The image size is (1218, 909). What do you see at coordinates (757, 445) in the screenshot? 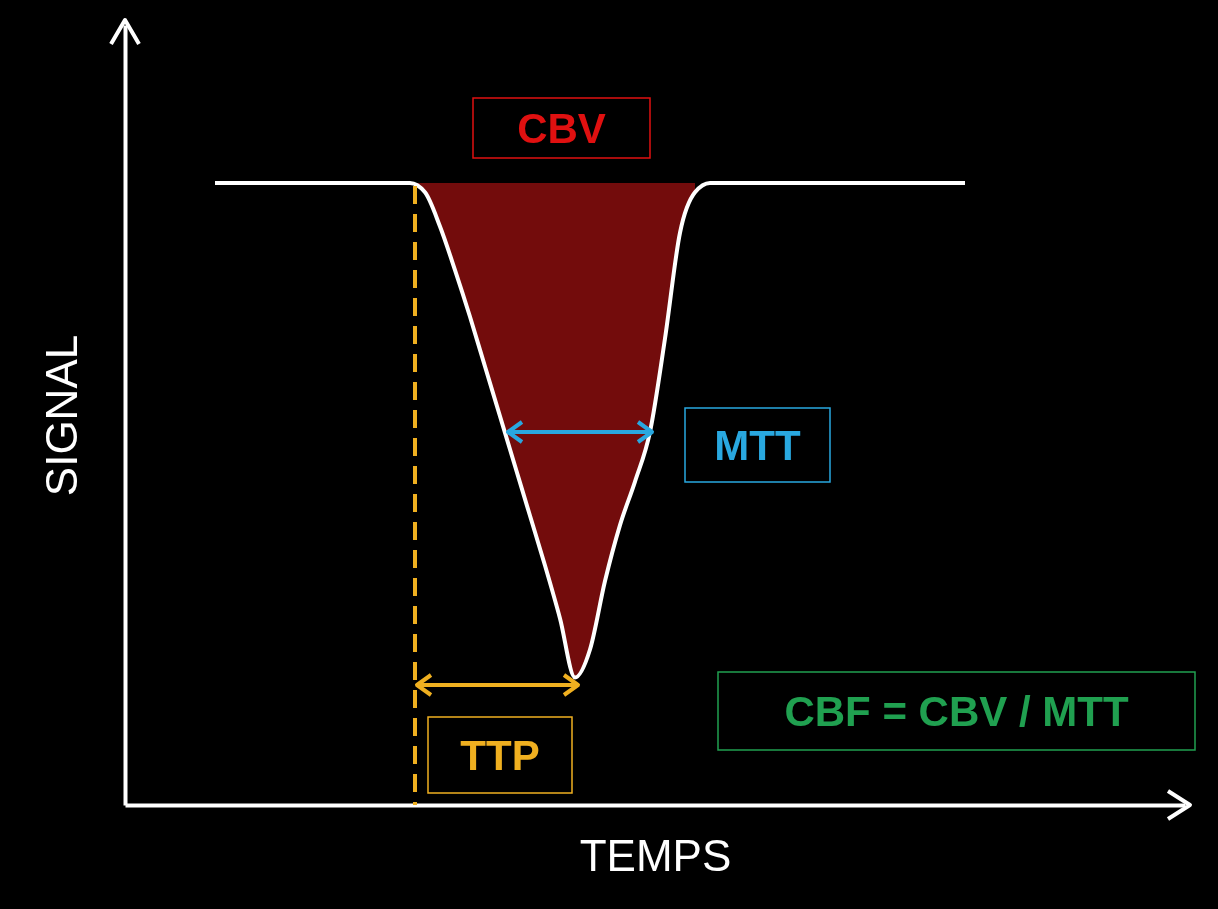
I see `annotation: MTT` at bounding box center [757, 445].